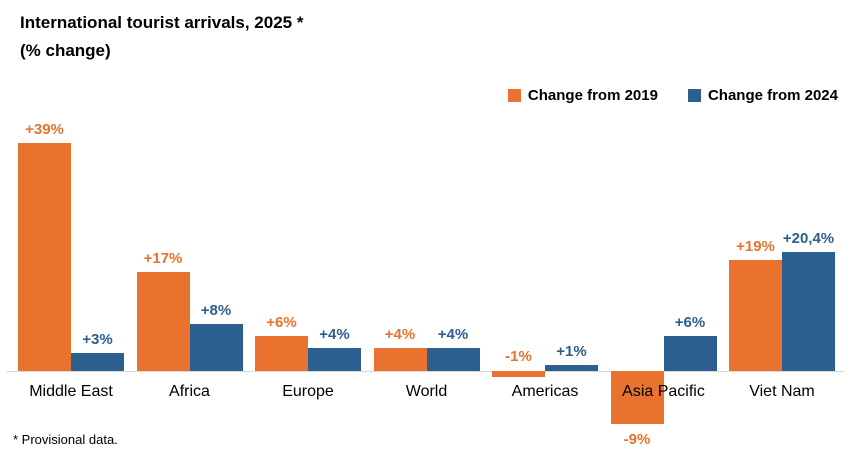 This screenshot has width=855, height=472. Describe the element at coordinates (453, 359) in the screenshot. I see `bar-world-change-from-2024` at that location.